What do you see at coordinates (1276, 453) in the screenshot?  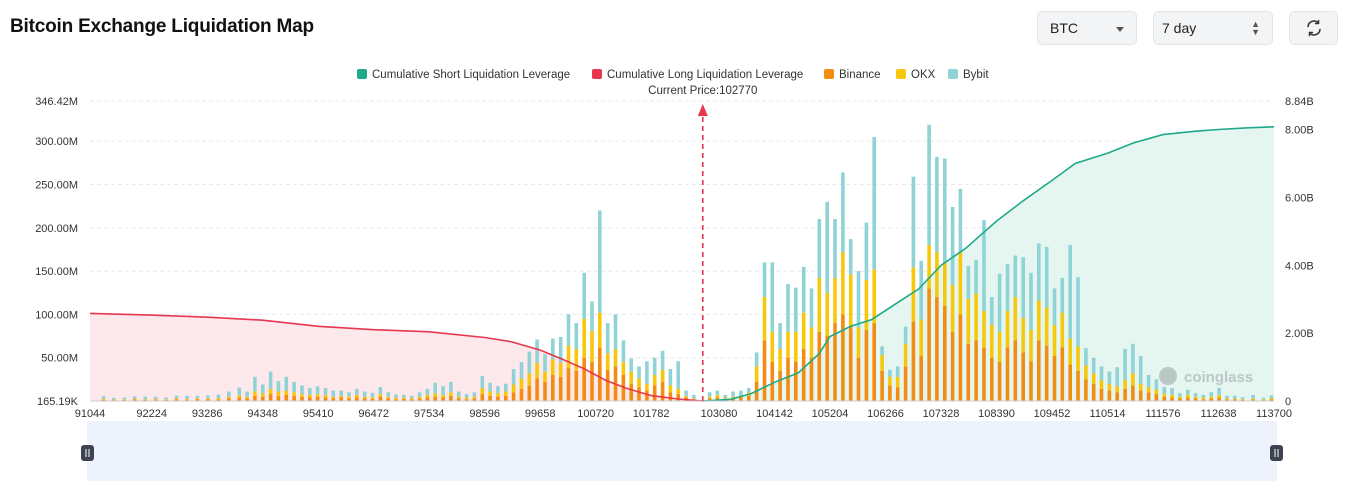 I see `zoom-handle-right` at bounding box center [1276, 453].